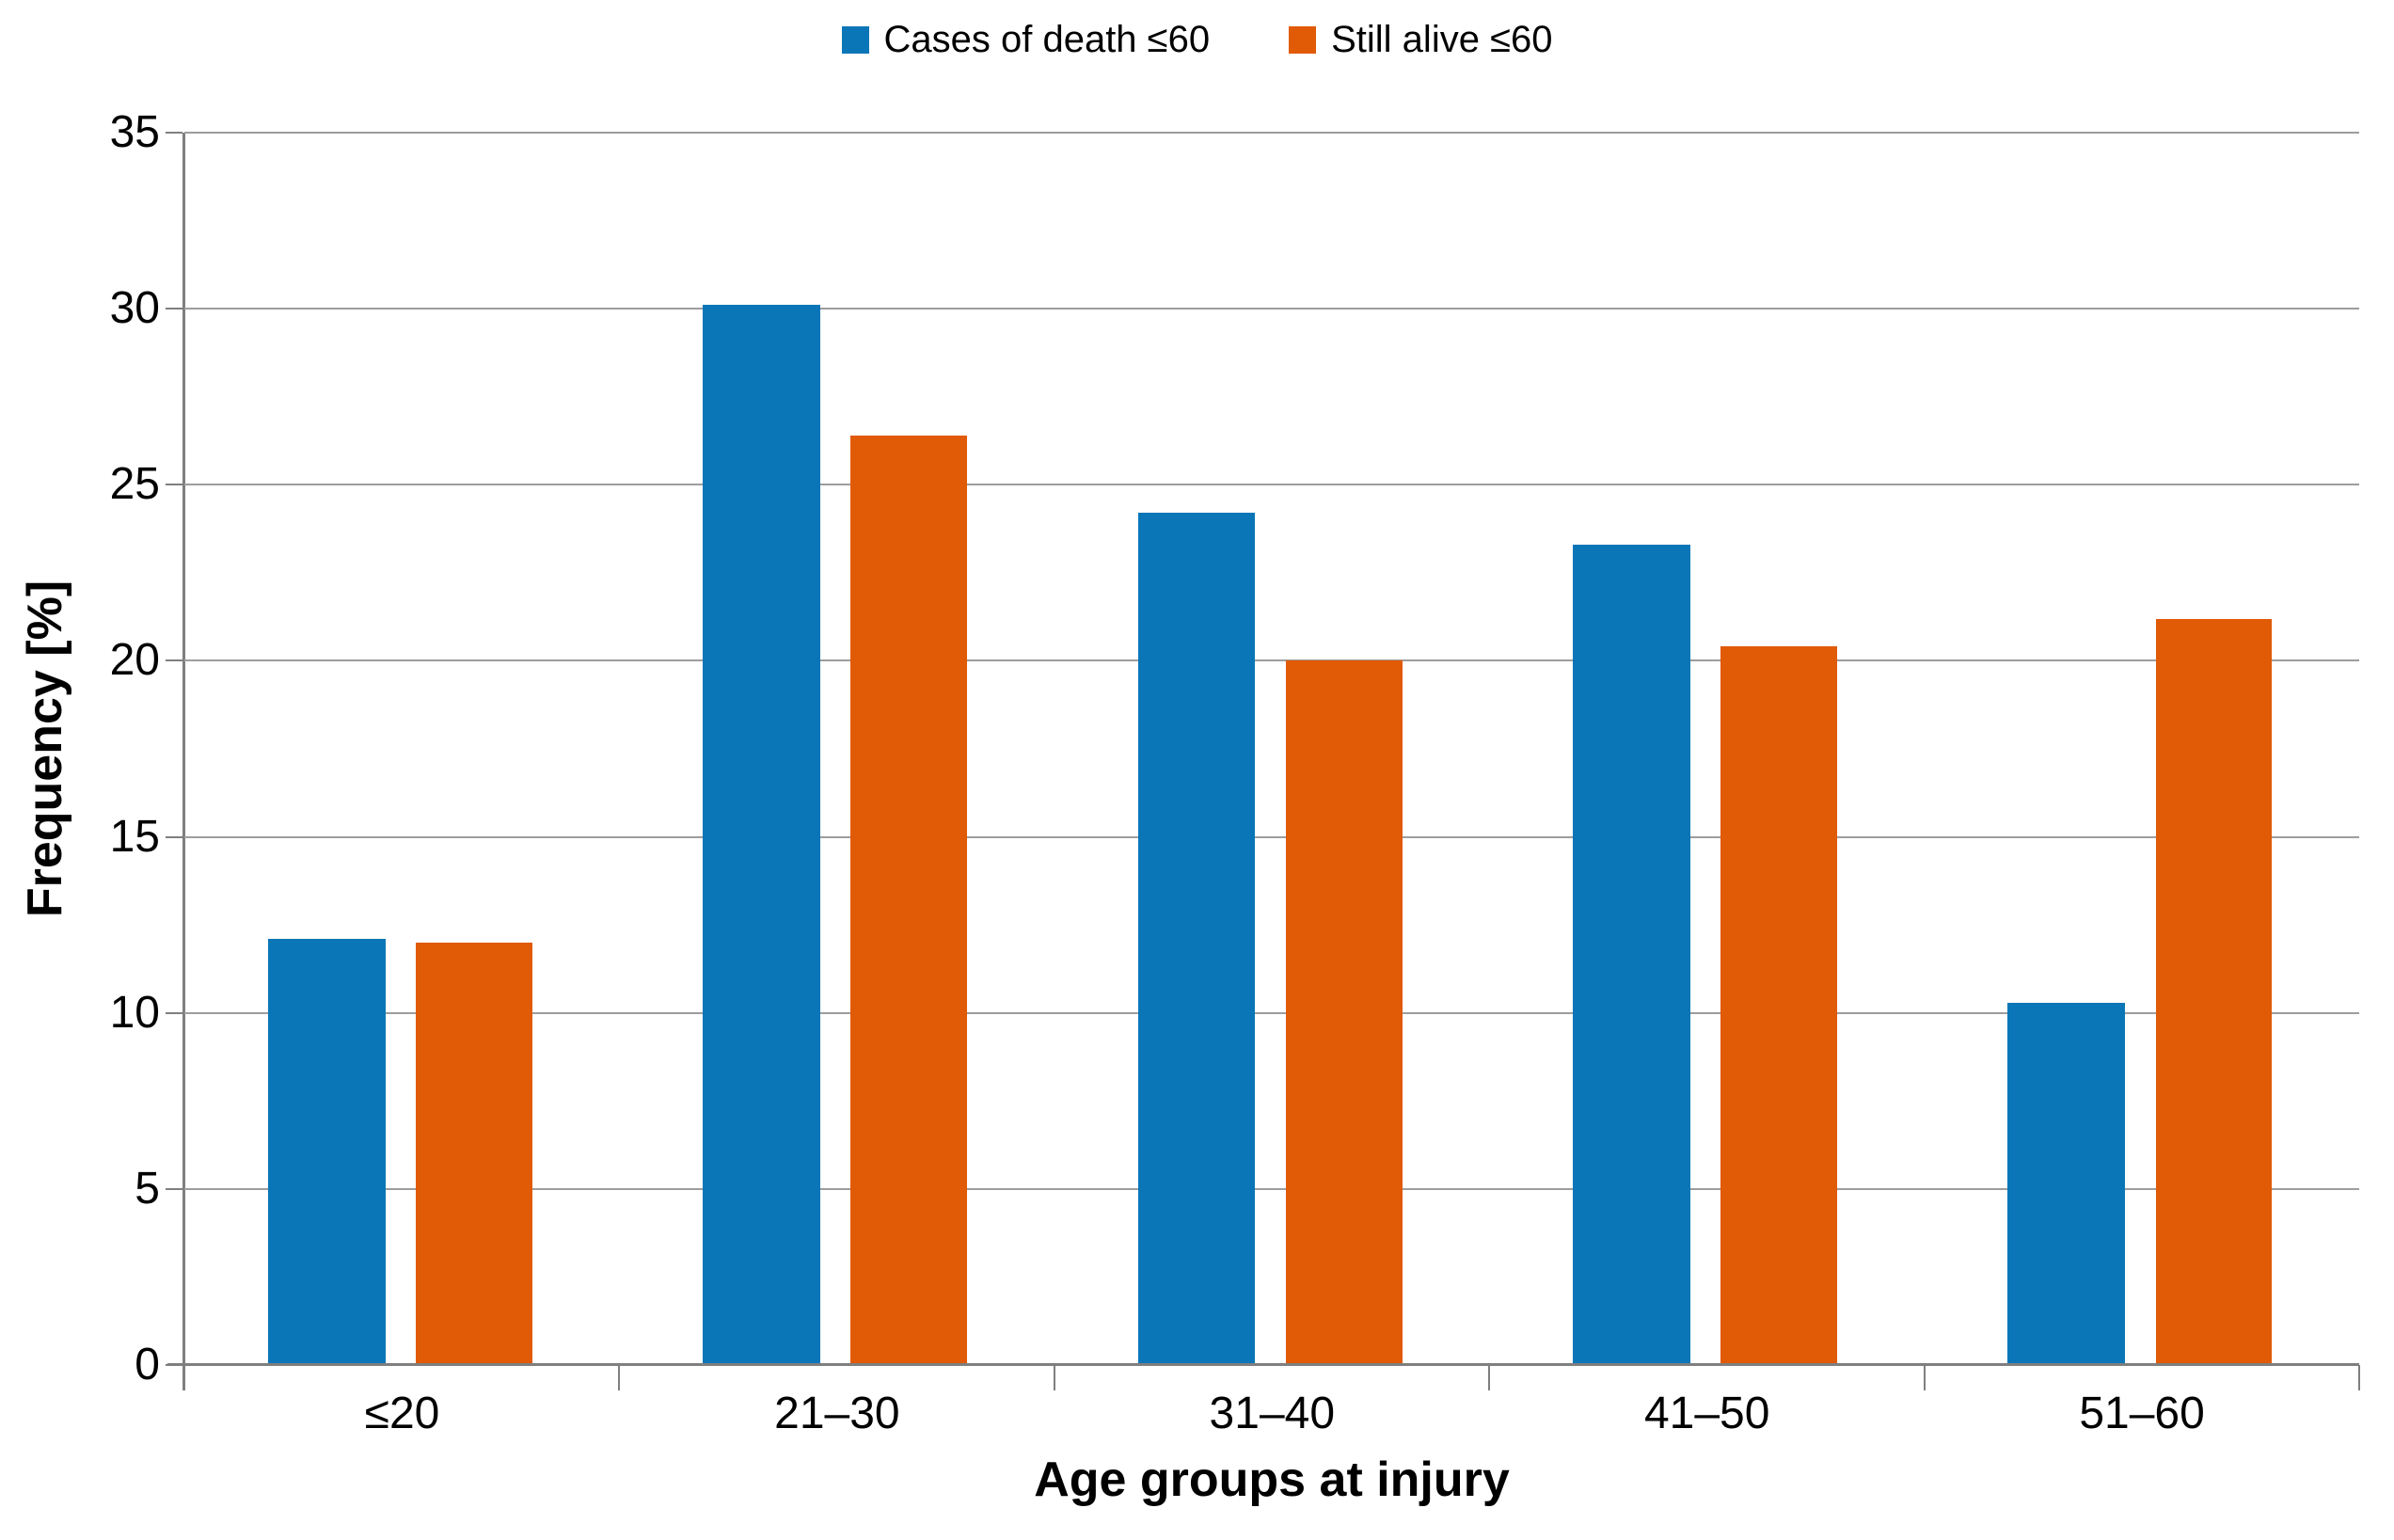 The image size is (2394, 1540). Describe the element at coordinates (1706, 1413) in the screenshot. I see `x-tick-label-41–50: 41–50` at that location.